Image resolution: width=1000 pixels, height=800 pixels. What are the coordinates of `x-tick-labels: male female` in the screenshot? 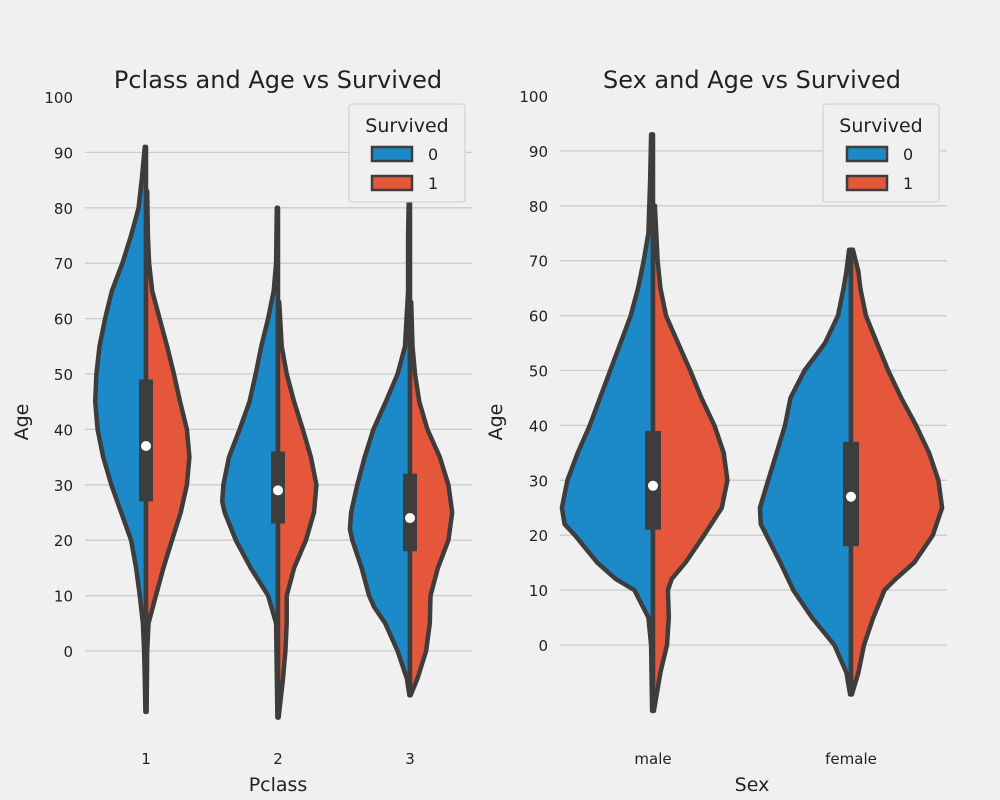 It's located at (755, 759).